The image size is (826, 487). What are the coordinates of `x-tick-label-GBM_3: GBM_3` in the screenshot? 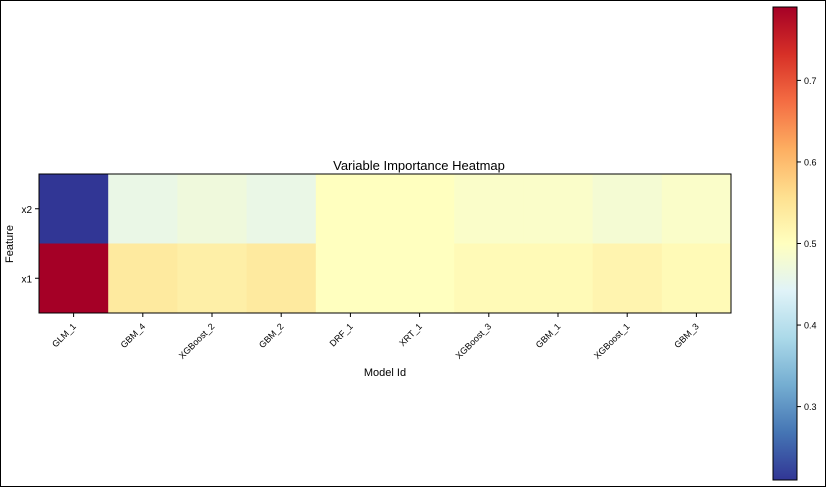 It's located at (686, 335).